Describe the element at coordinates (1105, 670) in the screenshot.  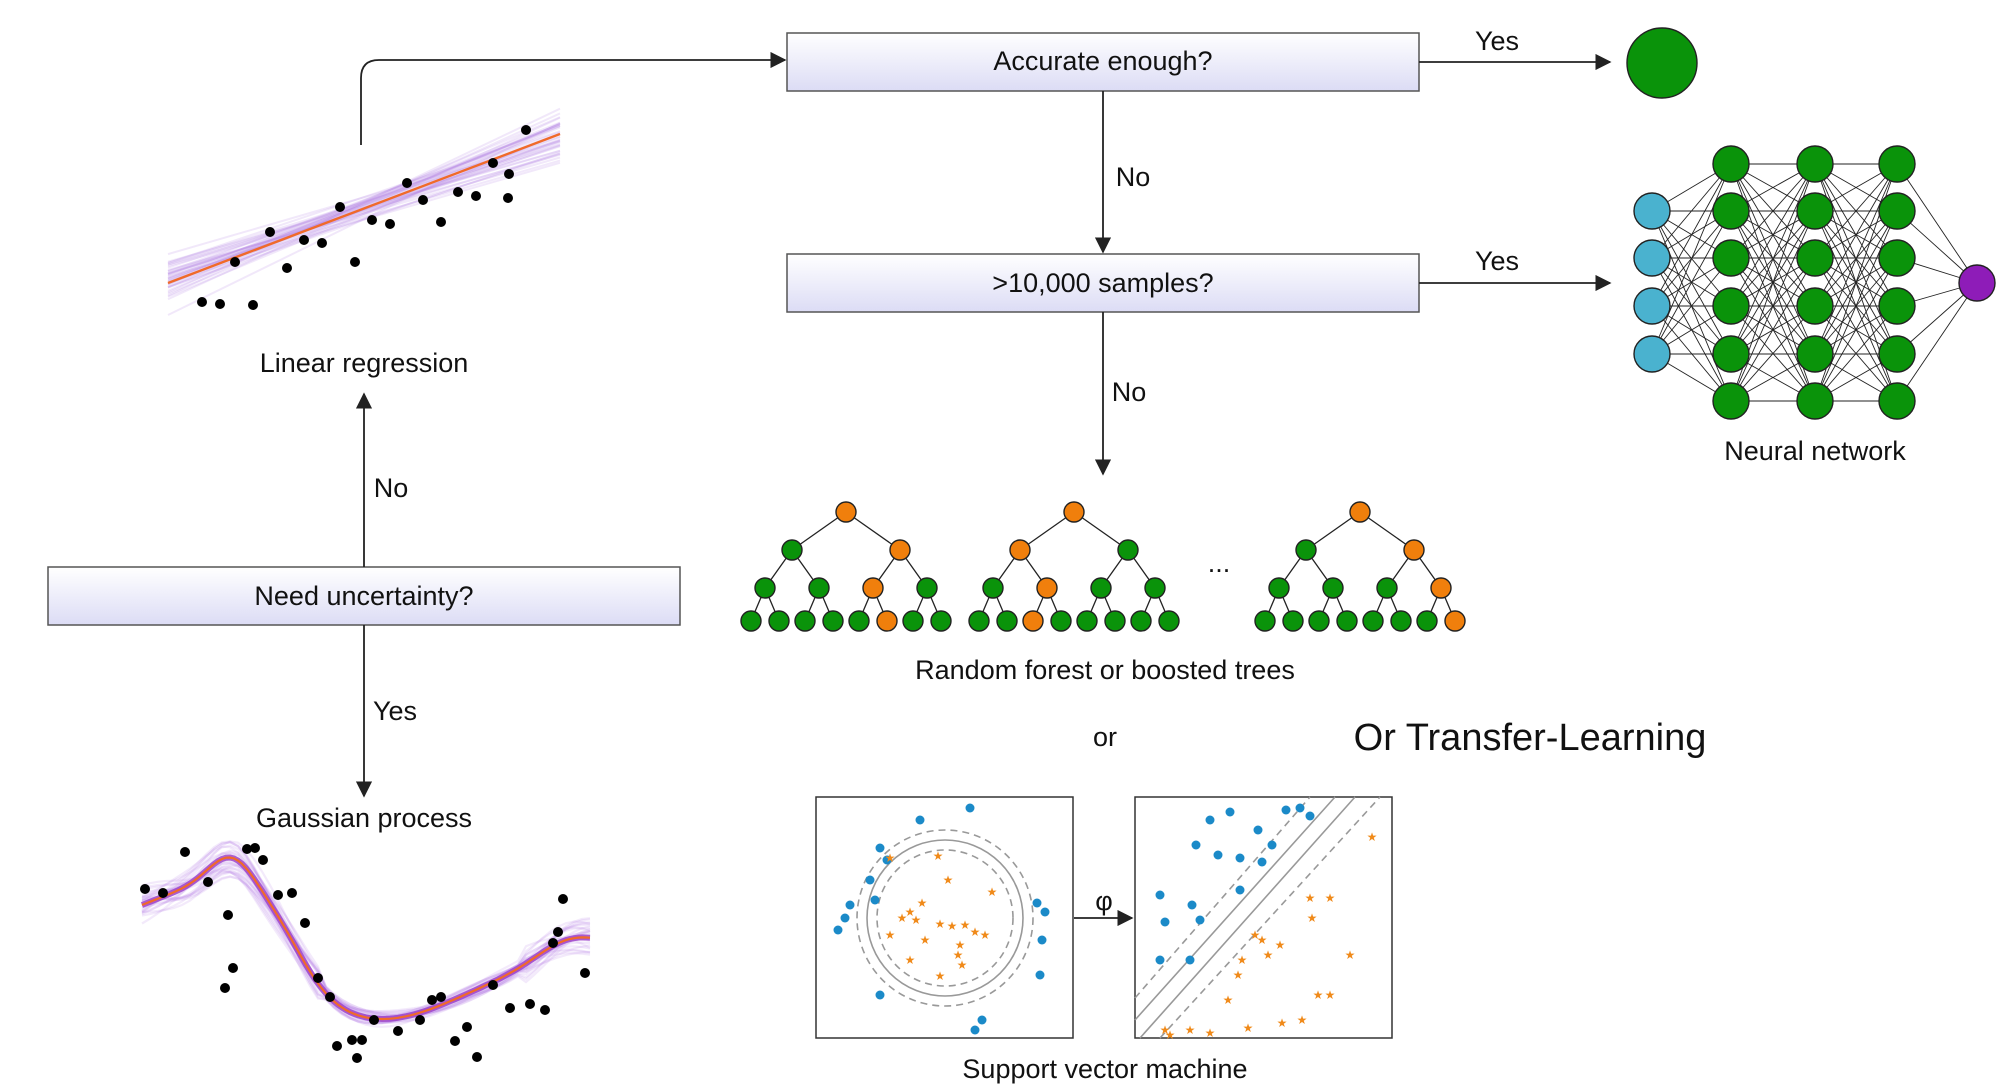
I see `model-trees-label: Random forest or boosted trees` at that location.